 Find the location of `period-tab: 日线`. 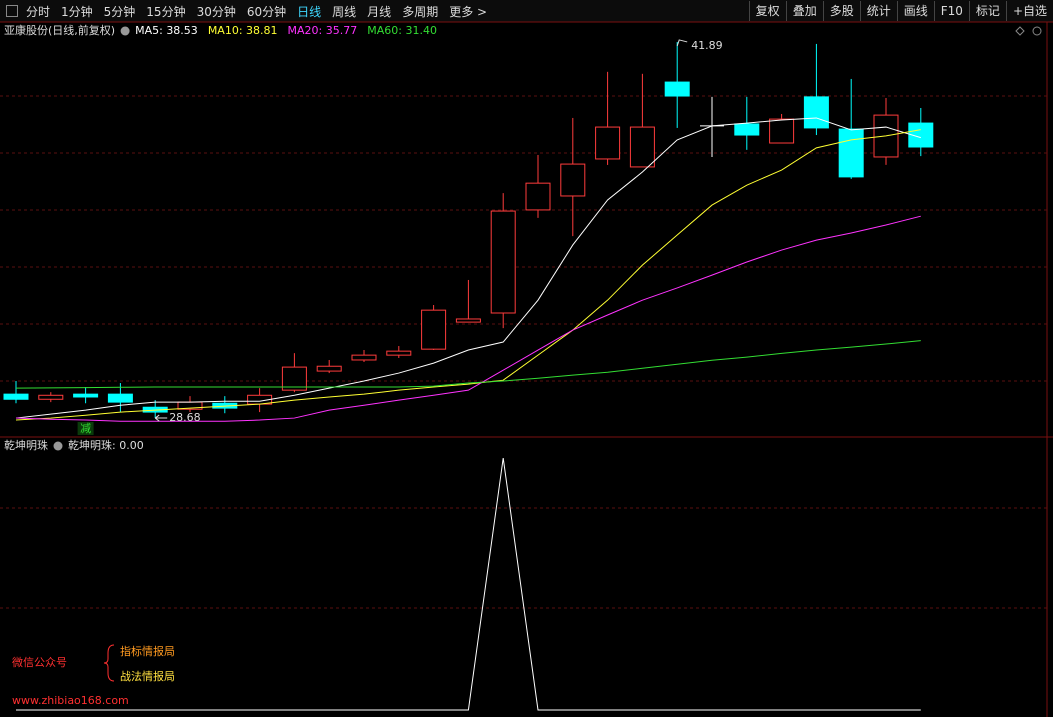

period-tab: 日线 is located at coordinates (309, 11).